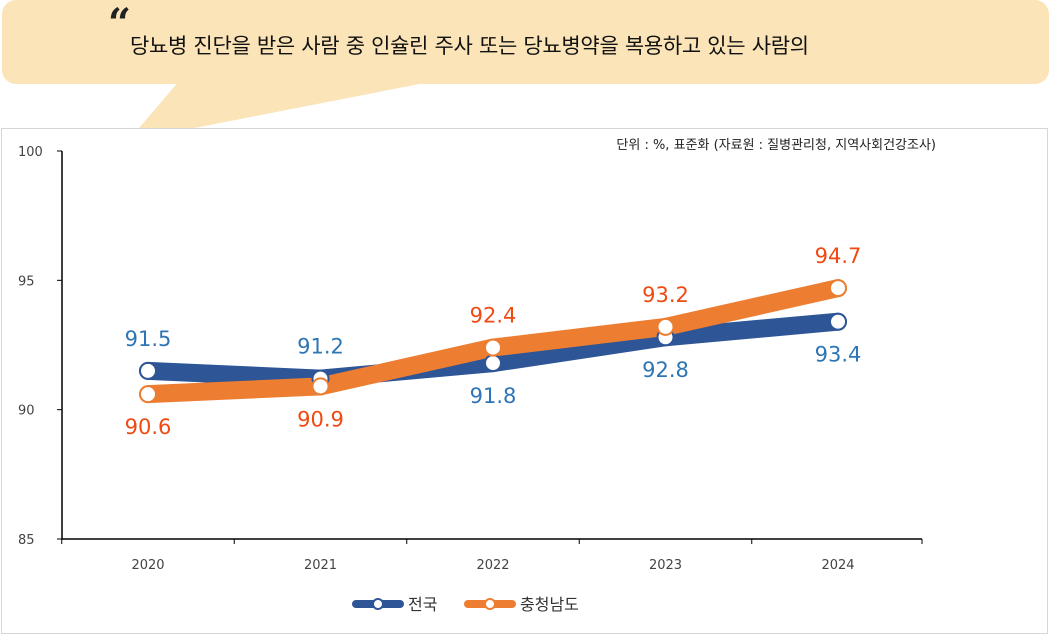 The image size is (1051, 636). What do you see at coordinates (665, 295) in the screenshot?
I see `data-label-chungnam: 93.2` at bounding box center [665, 295].